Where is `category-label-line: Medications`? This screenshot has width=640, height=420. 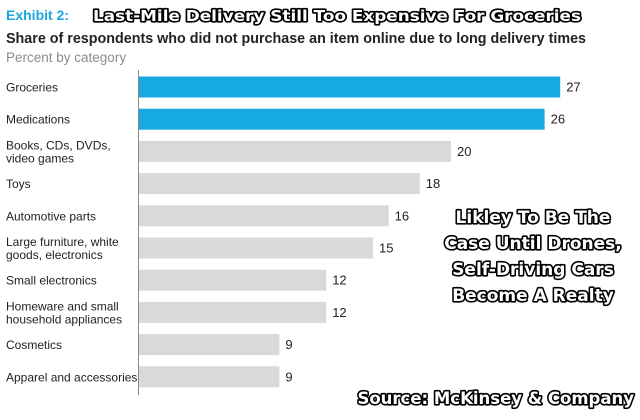 category-label-line: Medications is located at coordinates (38, 120).